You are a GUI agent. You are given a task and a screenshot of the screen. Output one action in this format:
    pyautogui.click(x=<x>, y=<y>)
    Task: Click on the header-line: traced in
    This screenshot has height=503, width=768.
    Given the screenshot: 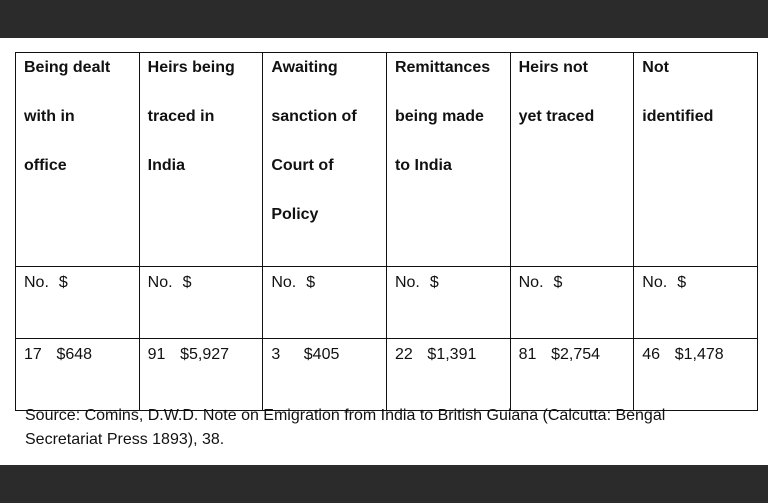 What is the action you would take?
    pyautogui.click(x=181, y=116)
    